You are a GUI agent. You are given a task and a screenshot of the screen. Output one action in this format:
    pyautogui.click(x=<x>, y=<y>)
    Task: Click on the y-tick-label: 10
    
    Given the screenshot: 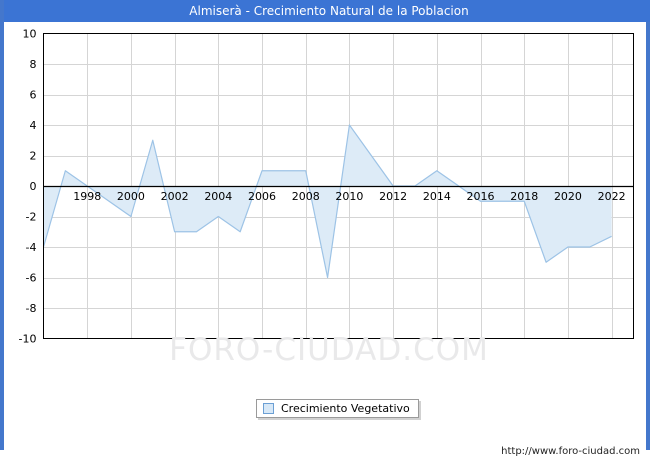 What is the action you would take?
    pyautogui.click(x=30, y=34)
    